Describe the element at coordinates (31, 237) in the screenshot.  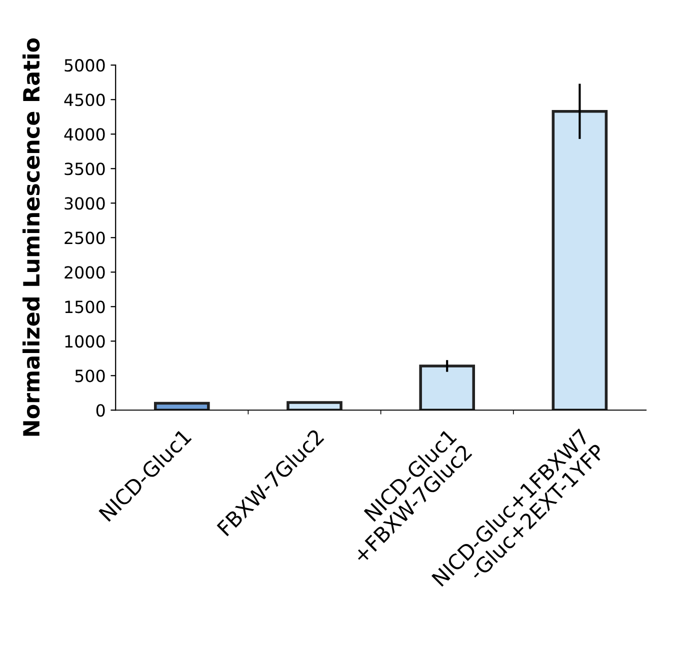
I see `y-axis-title: Normalized Luminescence Ratio` at that location.